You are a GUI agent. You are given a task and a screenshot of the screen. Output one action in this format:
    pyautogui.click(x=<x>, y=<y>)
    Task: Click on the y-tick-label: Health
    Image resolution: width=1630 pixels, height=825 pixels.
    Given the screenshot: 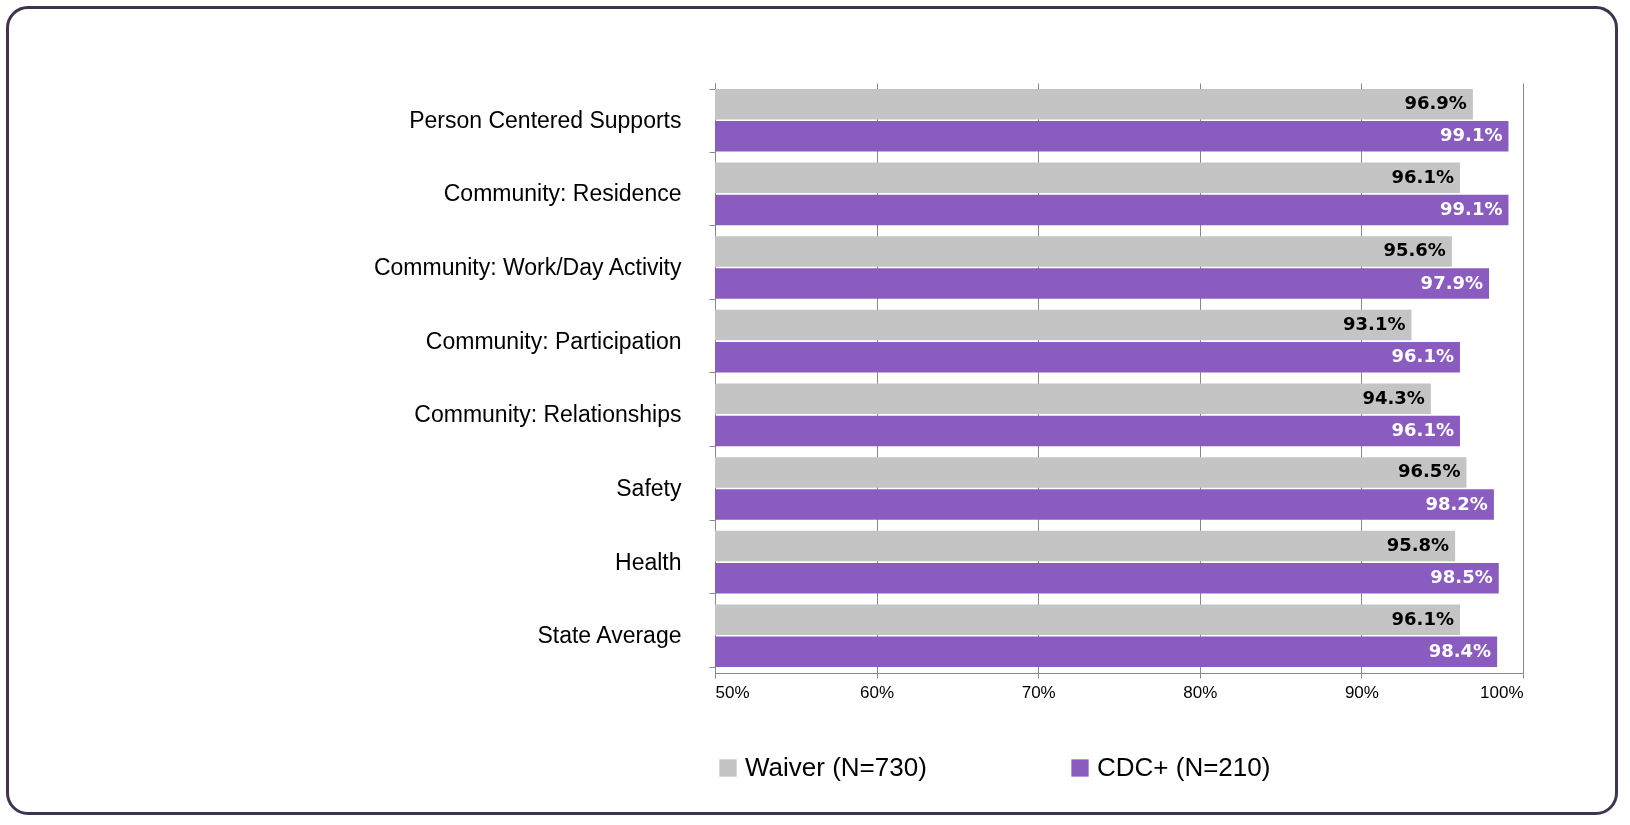 What is the action you would take?
    pyautogui.click(x=648, y=561)
    